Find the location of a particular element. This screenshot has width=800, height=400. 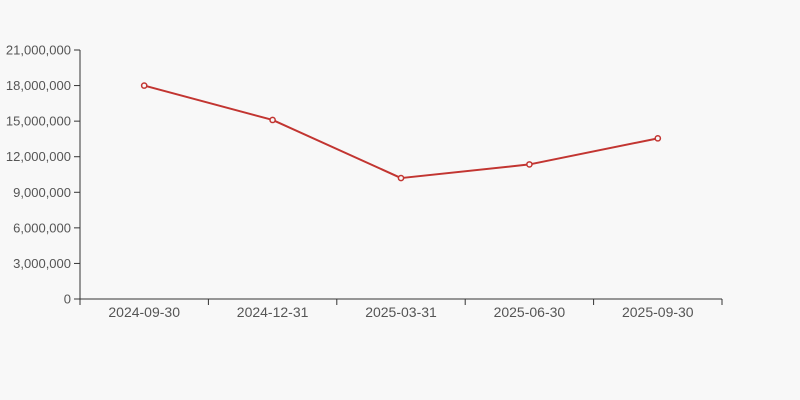

y-tick-label: 12,000,000 is located at coordinates (38, 156).